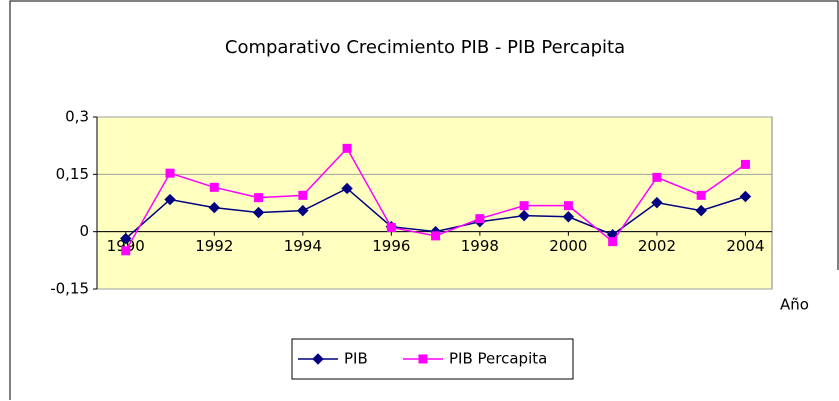 Image resolution: width=839 pixels, height=401 pixels. Describe the element at coordinates (498, 359) in the screenshot. I see `legend-label: PIB Percapita` at that location.